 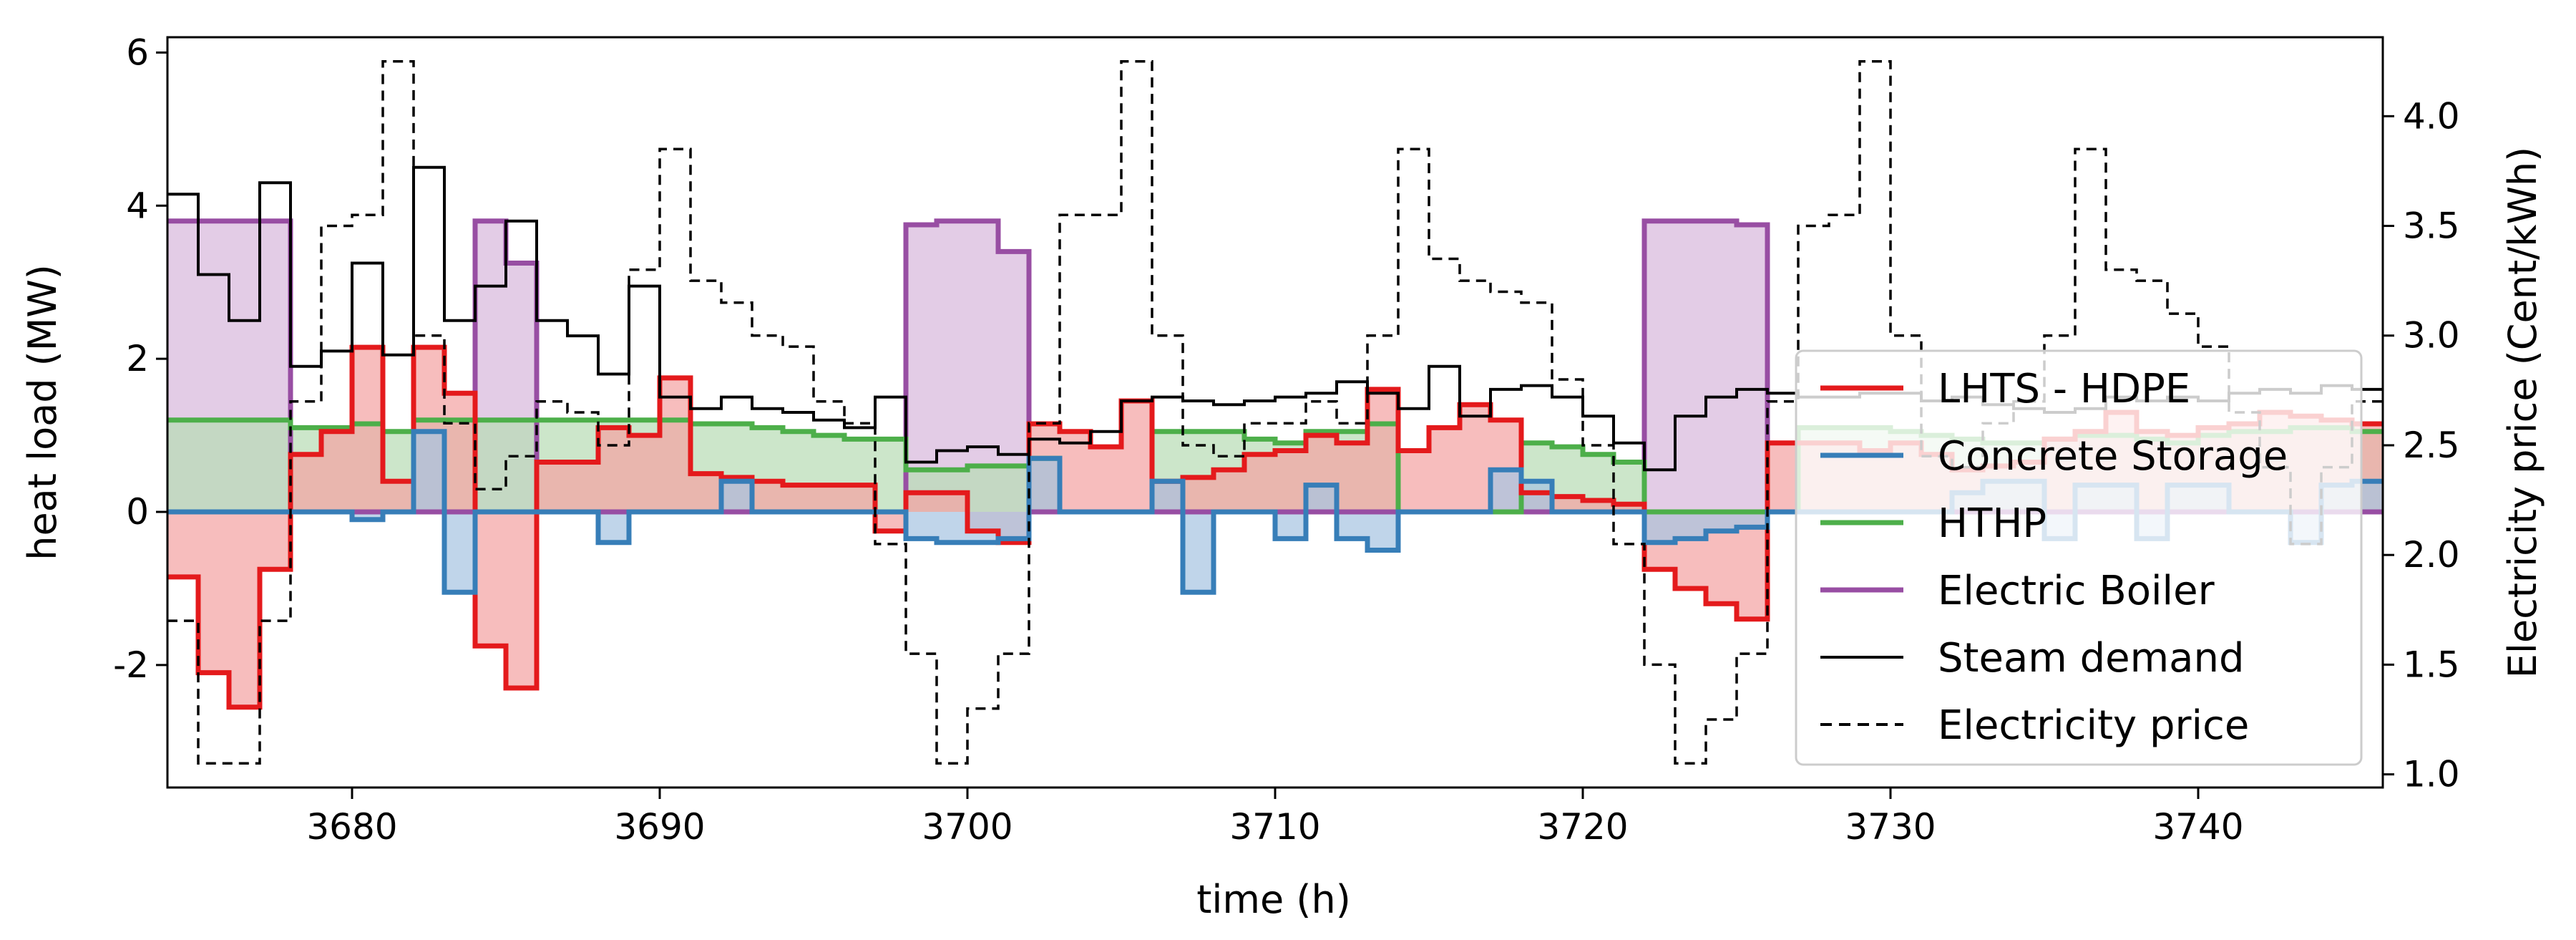 What do you see at coordinates (2431, 665) in the screenshot?
I see `right-y-tick-label: 1.5` at bounding box center [2431, 665].